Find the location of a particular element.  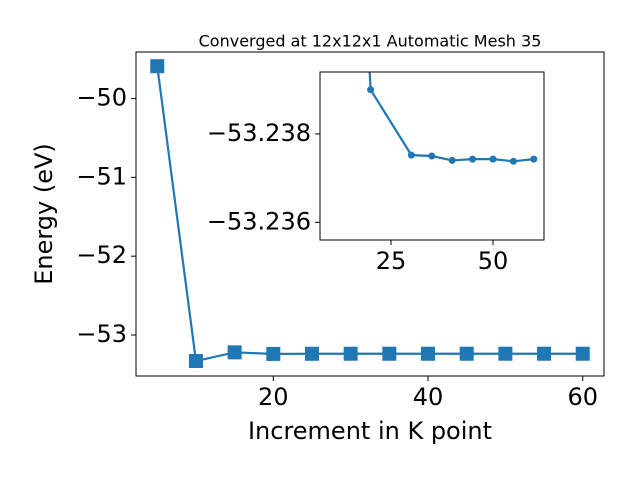

axes-frame is located at coordinates (432, 156).